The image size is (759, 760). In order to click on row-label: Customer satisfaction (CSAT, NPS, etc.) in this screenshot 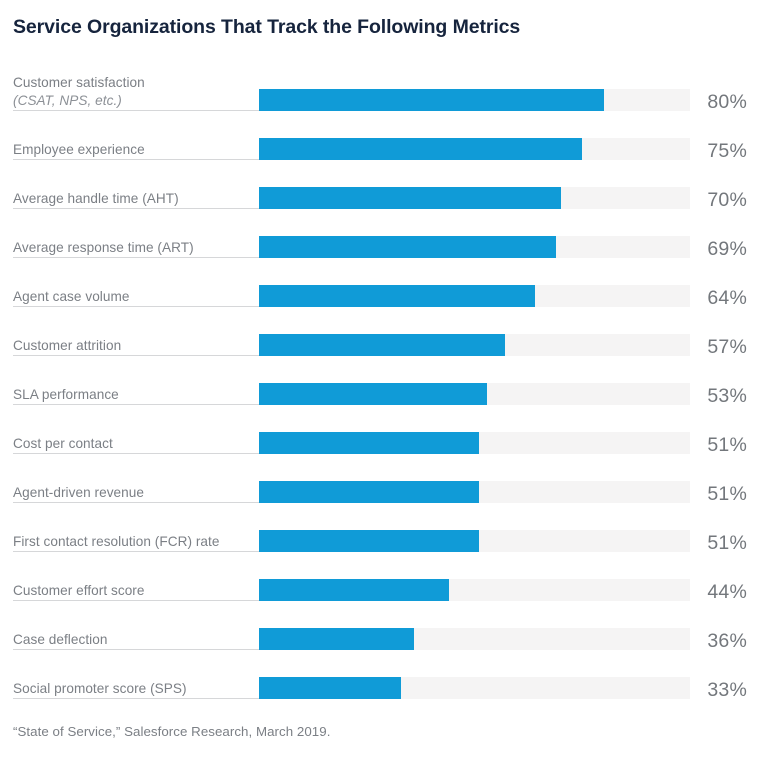, I will do `click(133, 91)`.